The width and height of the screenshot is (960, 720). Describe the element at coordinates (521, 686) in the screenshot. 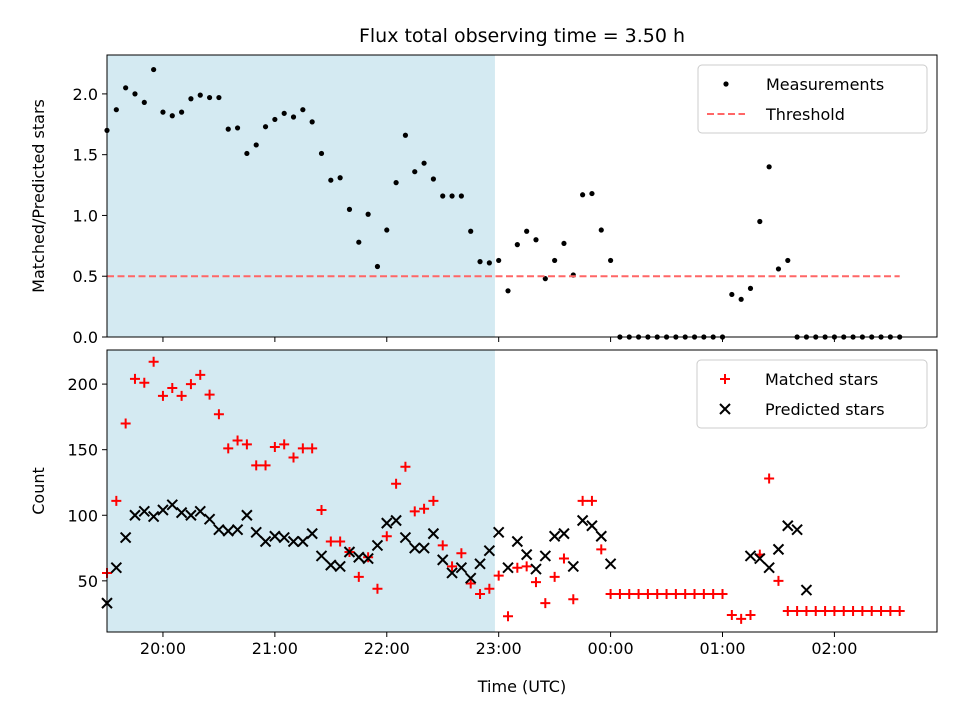

I see `x-axis-label: Time (UTC)` at that location.